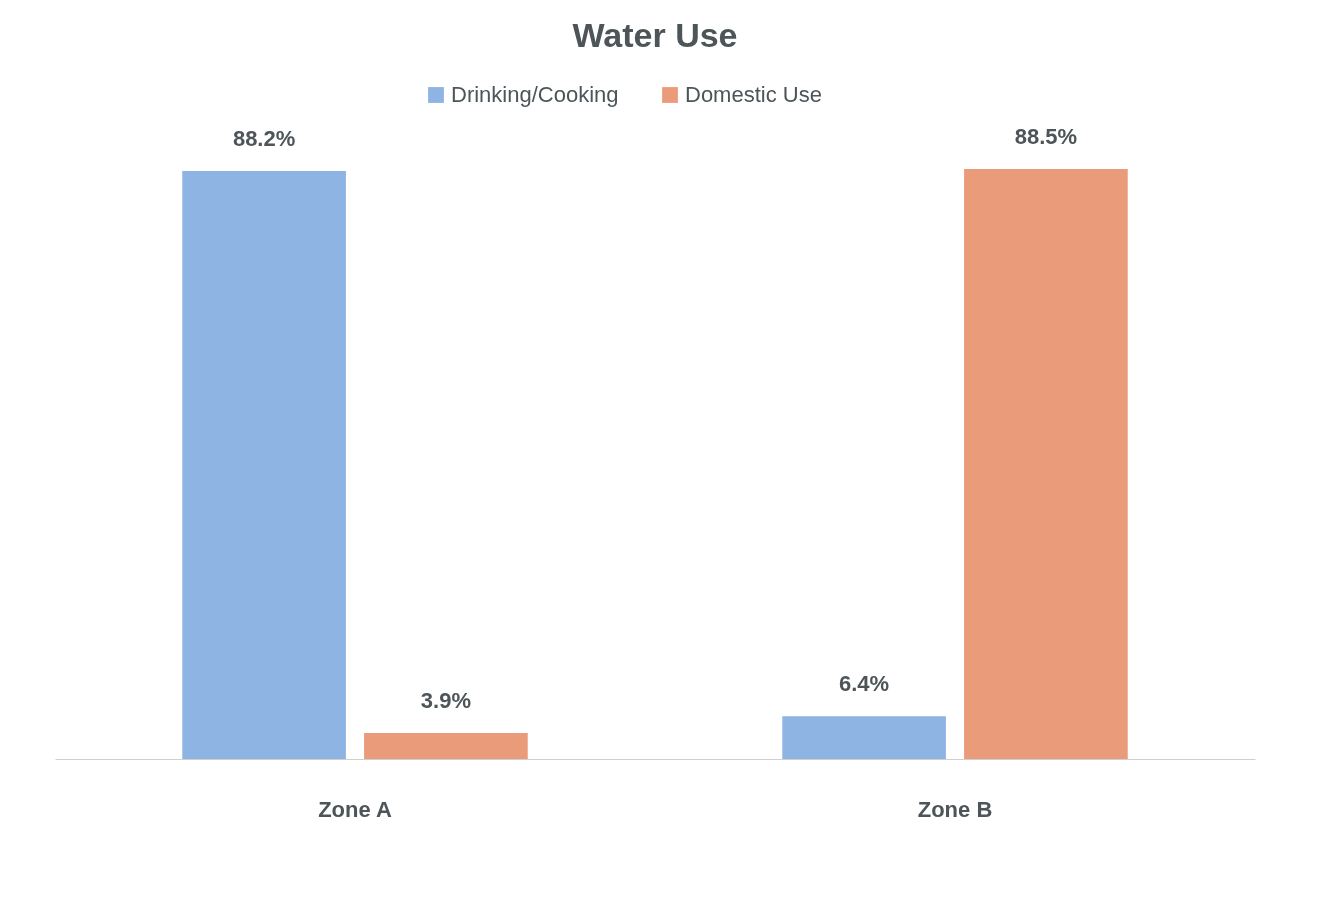 The height and width of the screenshot is (908, 1319). Describe the element at coordinates (864, 684) in the screenshot. I see `data-label: 6.4%` at that location.